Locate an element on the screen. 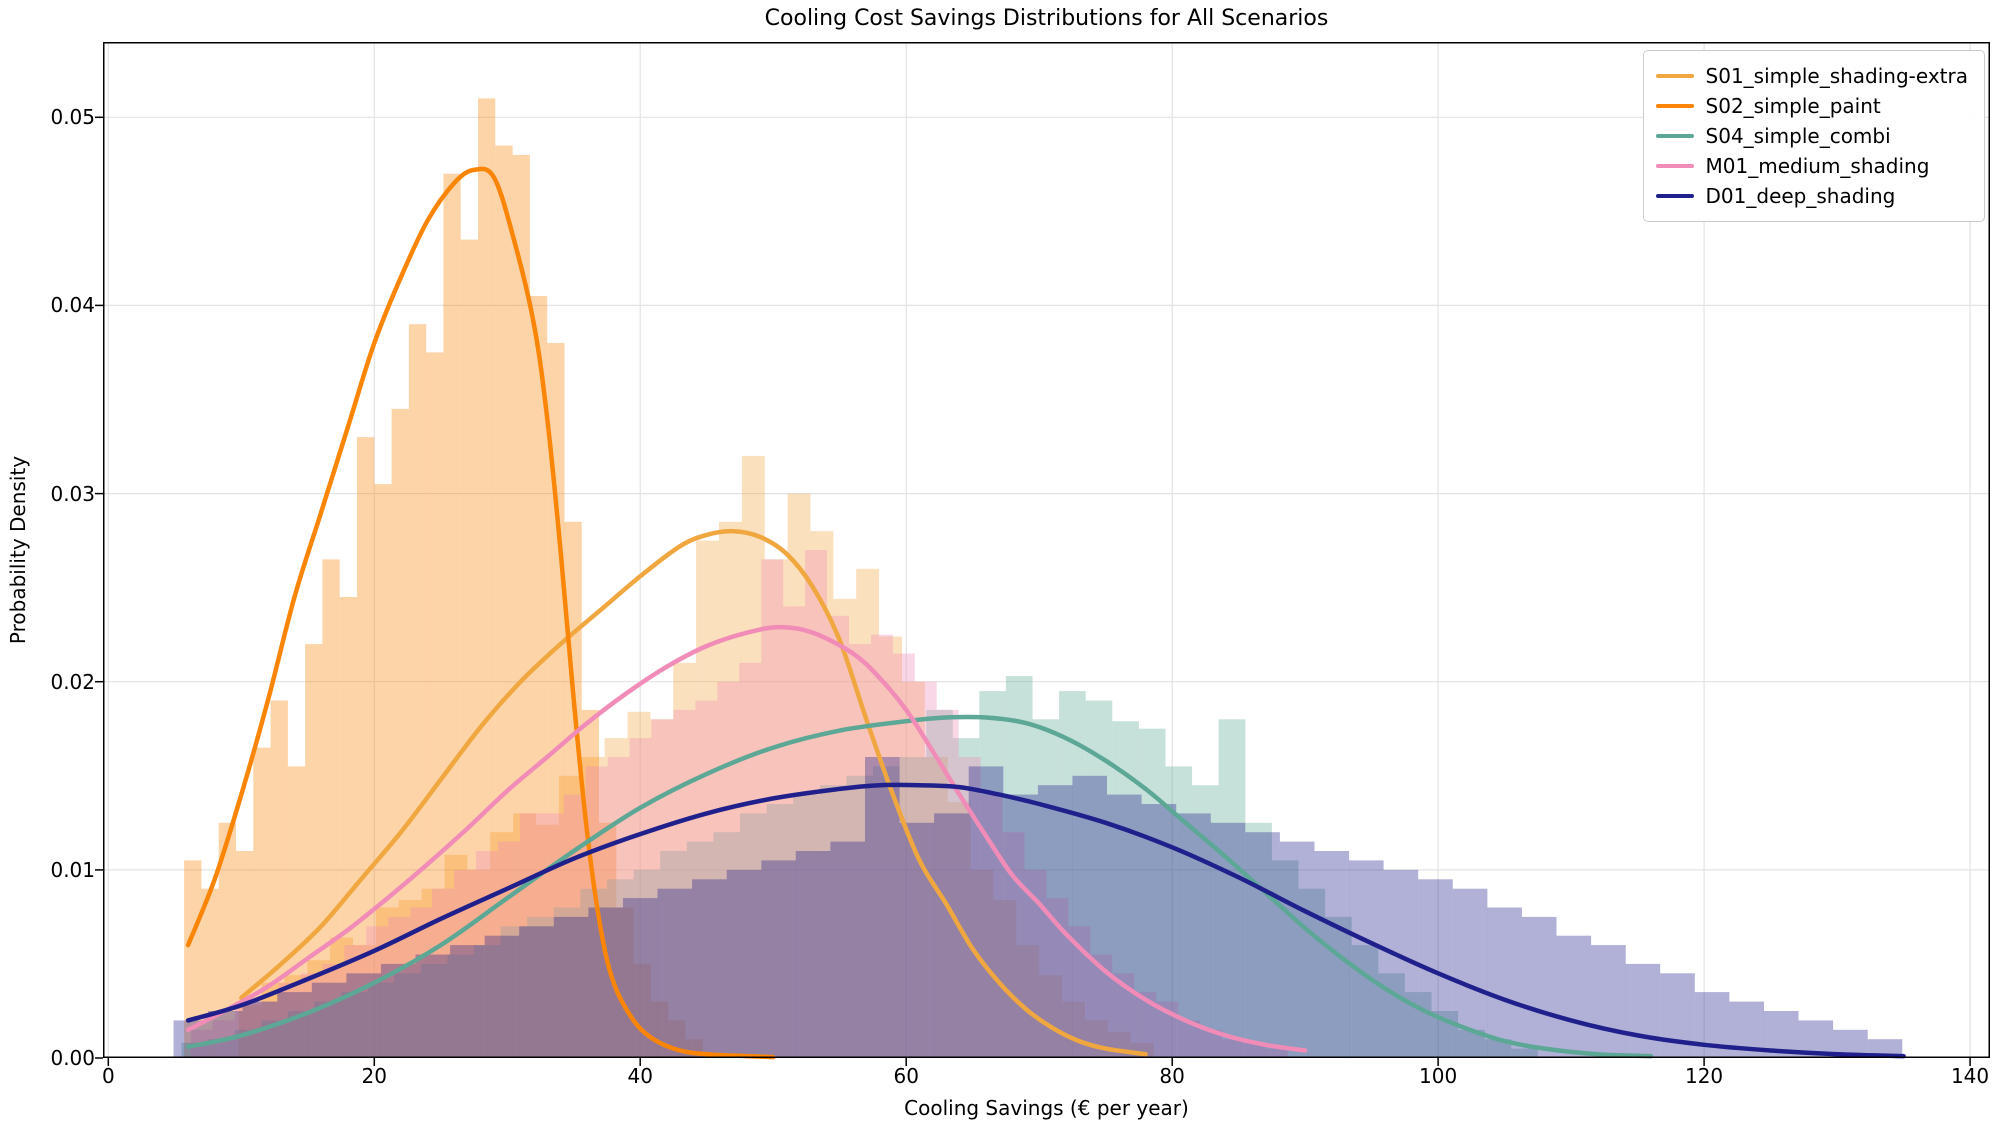 This screenshot has width=2000, height=1136. y-tick-label: 0.05 is located at coordinates (72, 117).